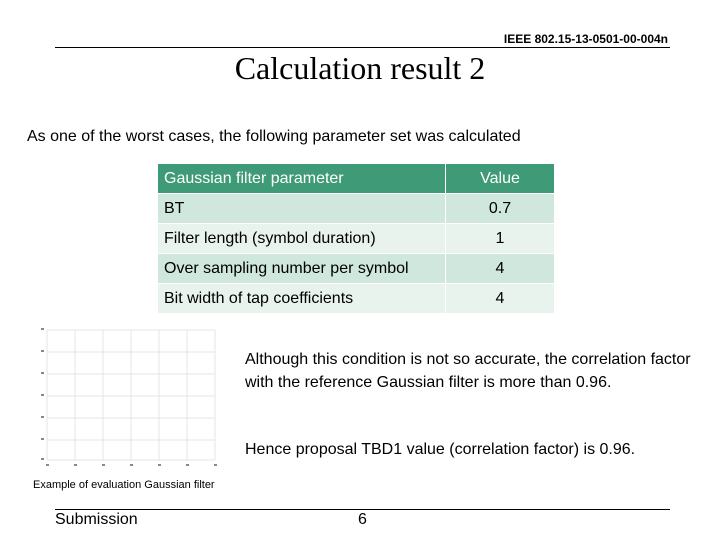 This screenshot has width=720, height=540. I want to click on col-header: Value, so click(500, 178).